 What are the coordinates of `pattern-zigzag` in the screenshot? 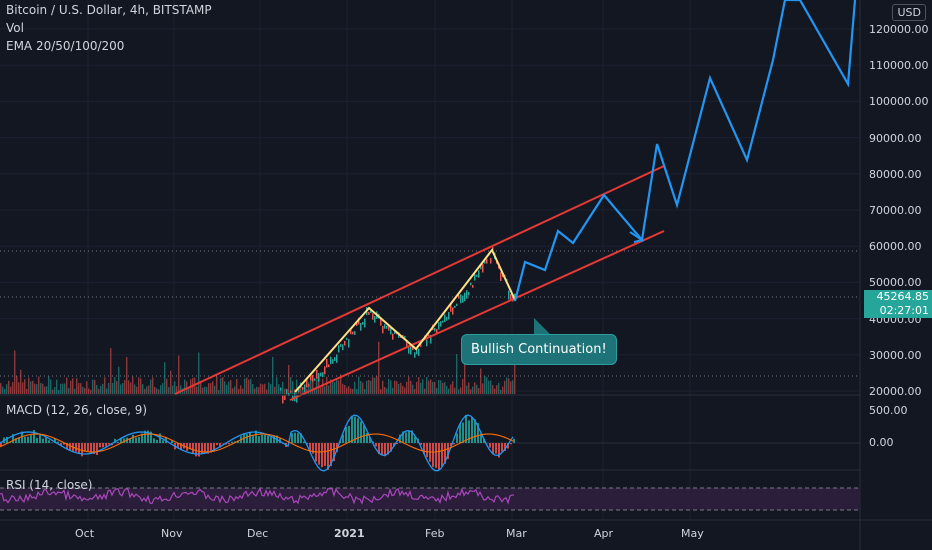 It's located at (405, 320).